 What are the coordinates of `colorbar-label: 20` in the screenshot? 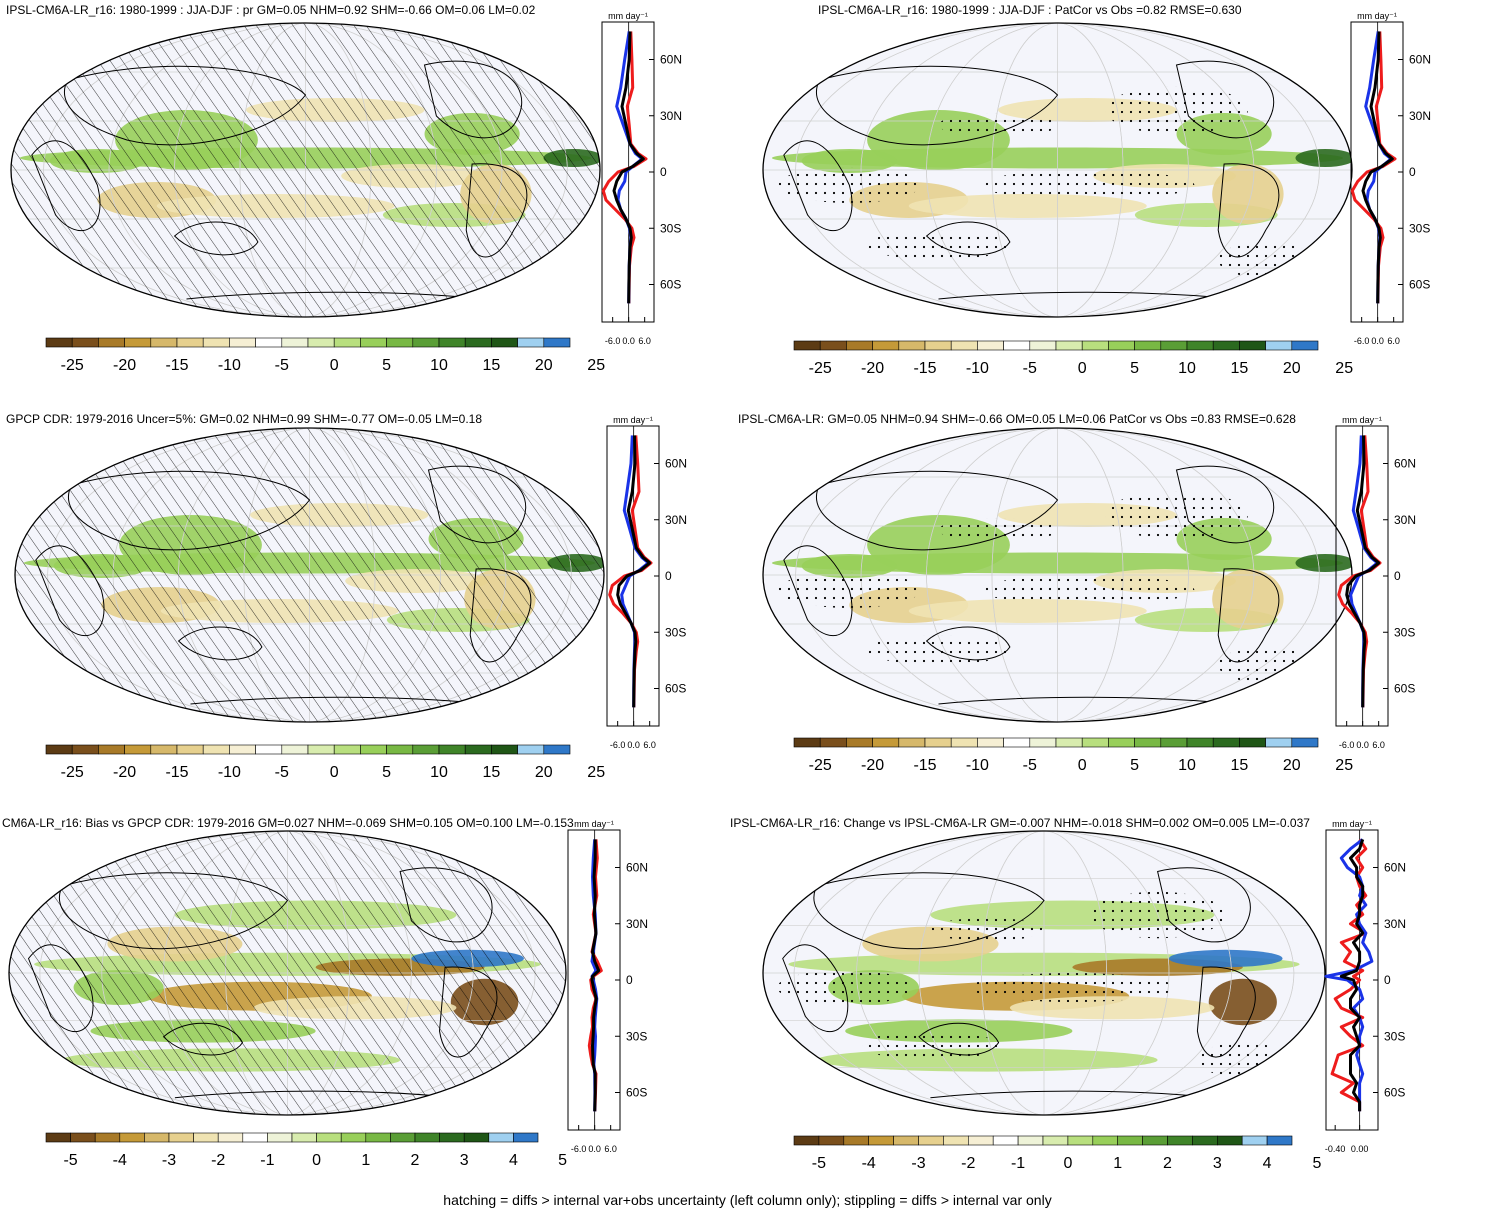 It's located at (1292, 765).